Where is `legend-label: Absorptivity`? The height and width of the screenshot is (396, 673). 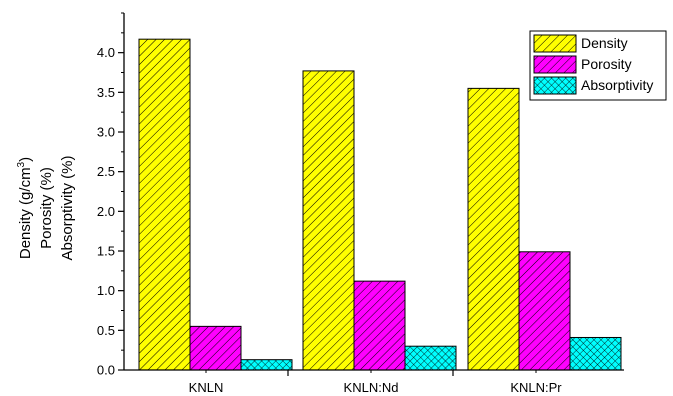
legend-label: Absorptivity is located at coordinates (617, 85).